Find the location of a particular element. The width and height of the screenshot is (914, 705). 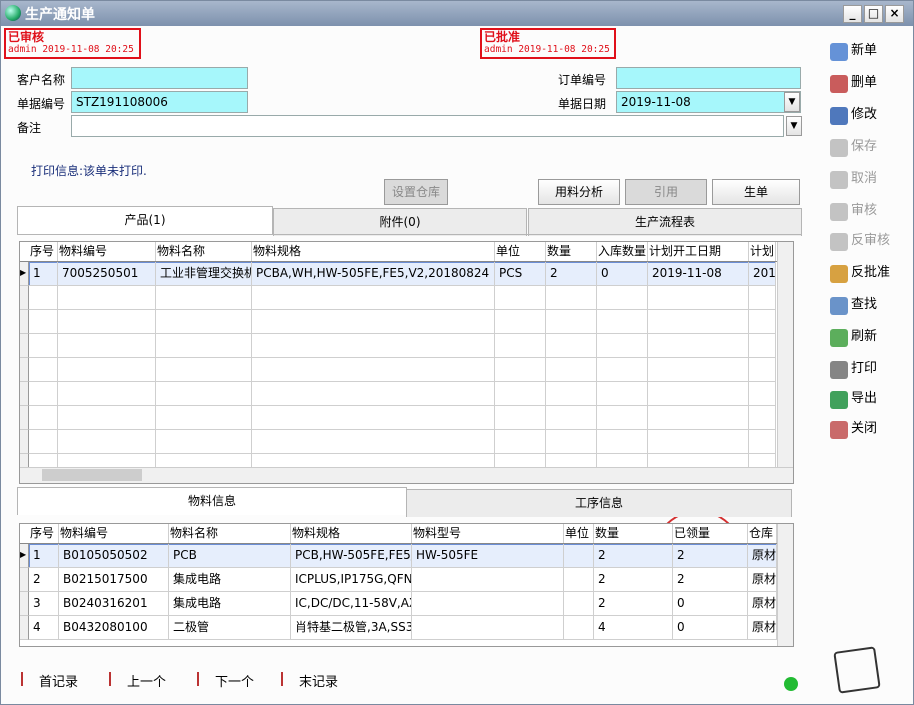

nav-button: 下一个 is located at coordinates (235, 682).